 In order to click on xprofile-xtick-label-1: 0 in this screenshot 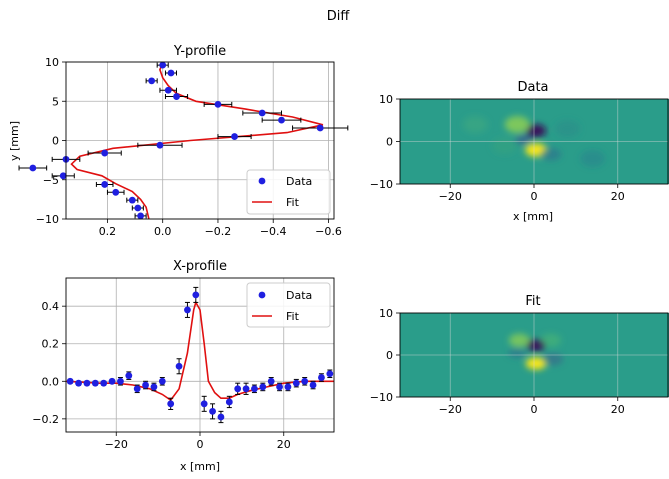, I will do `click(200, 444)`.